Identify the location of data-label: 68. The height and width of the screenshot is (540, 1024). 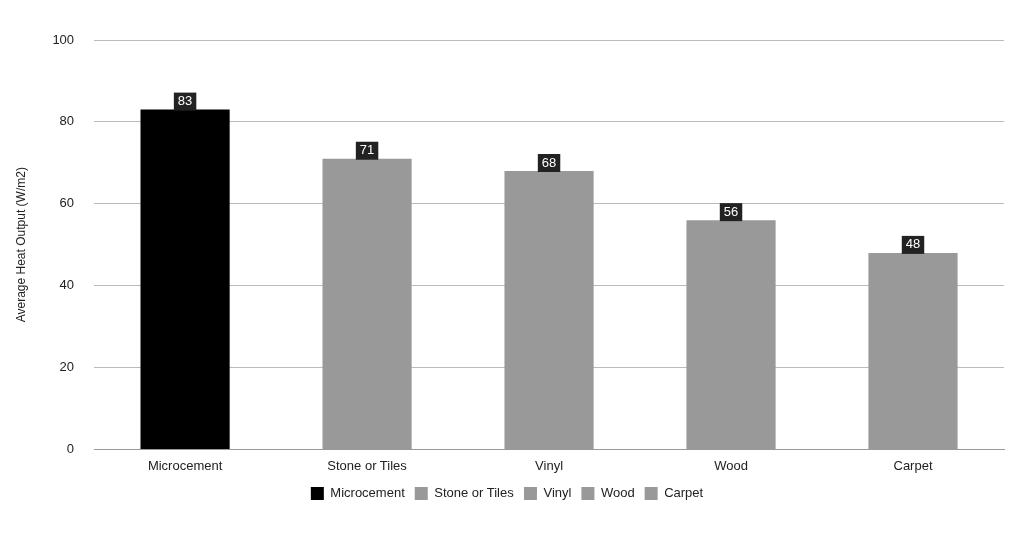
(549, 162).